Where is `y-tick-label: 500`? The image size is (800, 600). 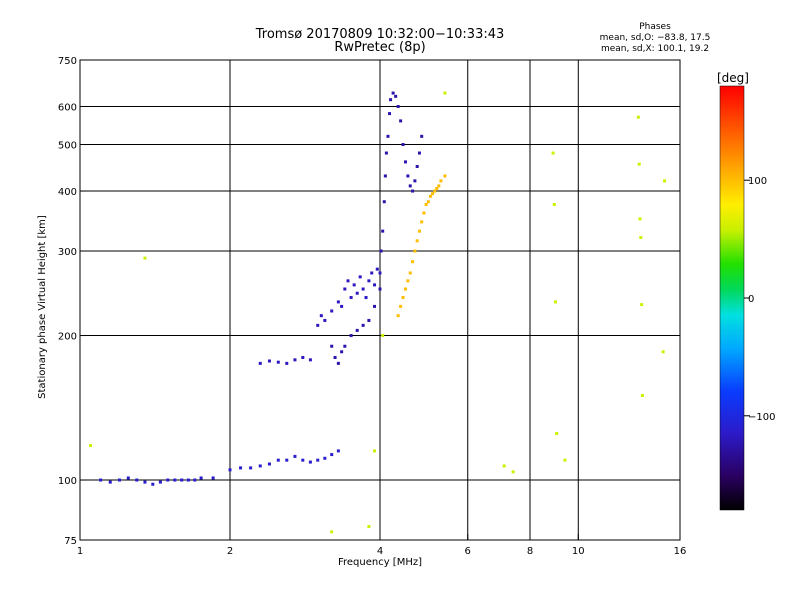 y-tick-label: 500 is located at coordinates (67, 146).